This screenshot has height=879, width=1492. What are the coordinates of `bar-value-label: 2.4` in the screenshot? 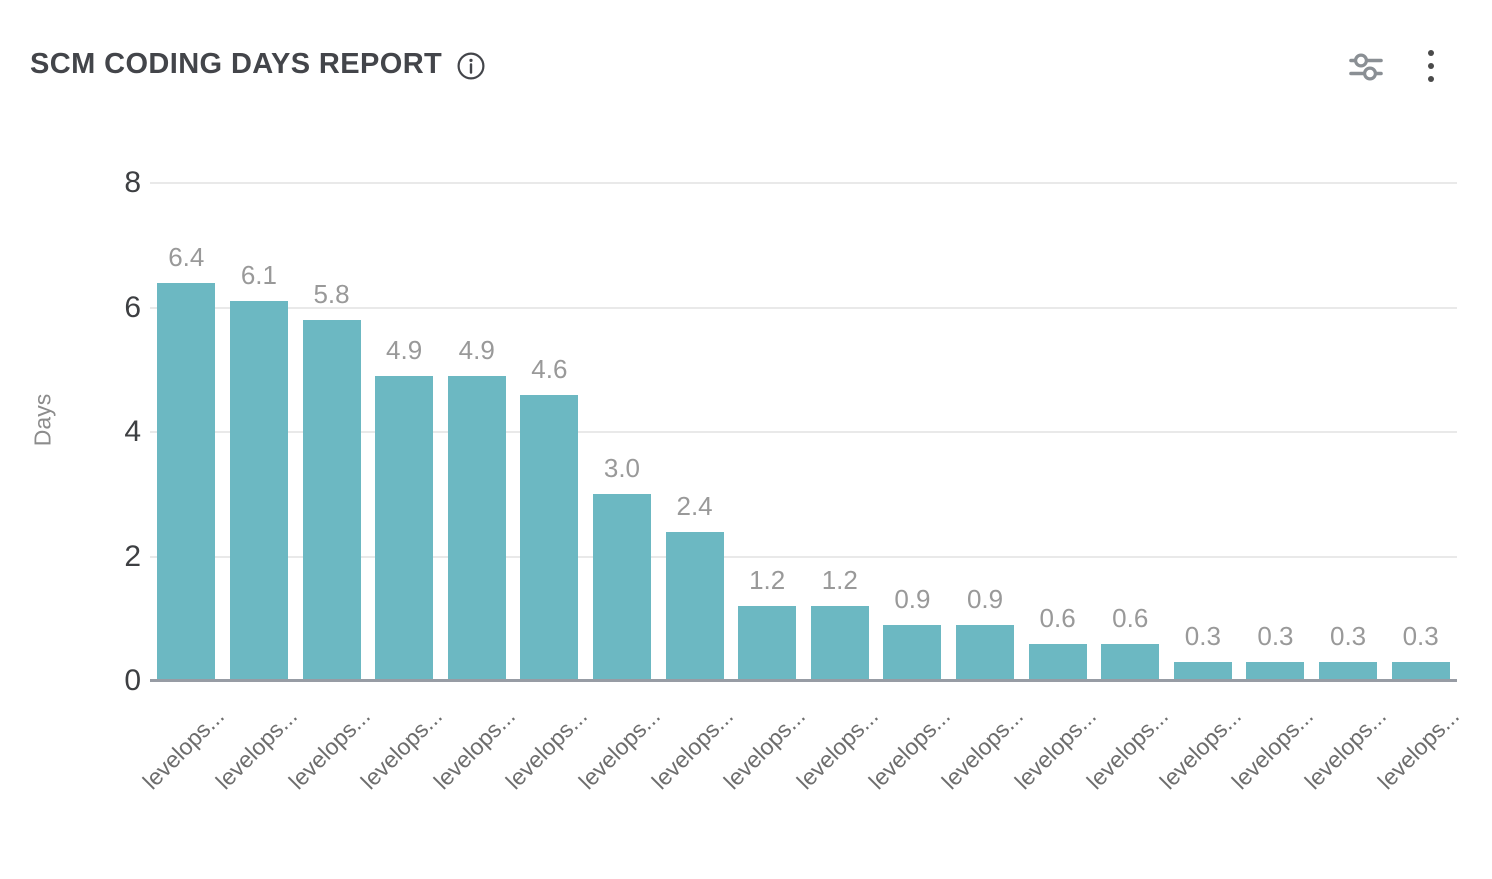 It's located at (694, 506).